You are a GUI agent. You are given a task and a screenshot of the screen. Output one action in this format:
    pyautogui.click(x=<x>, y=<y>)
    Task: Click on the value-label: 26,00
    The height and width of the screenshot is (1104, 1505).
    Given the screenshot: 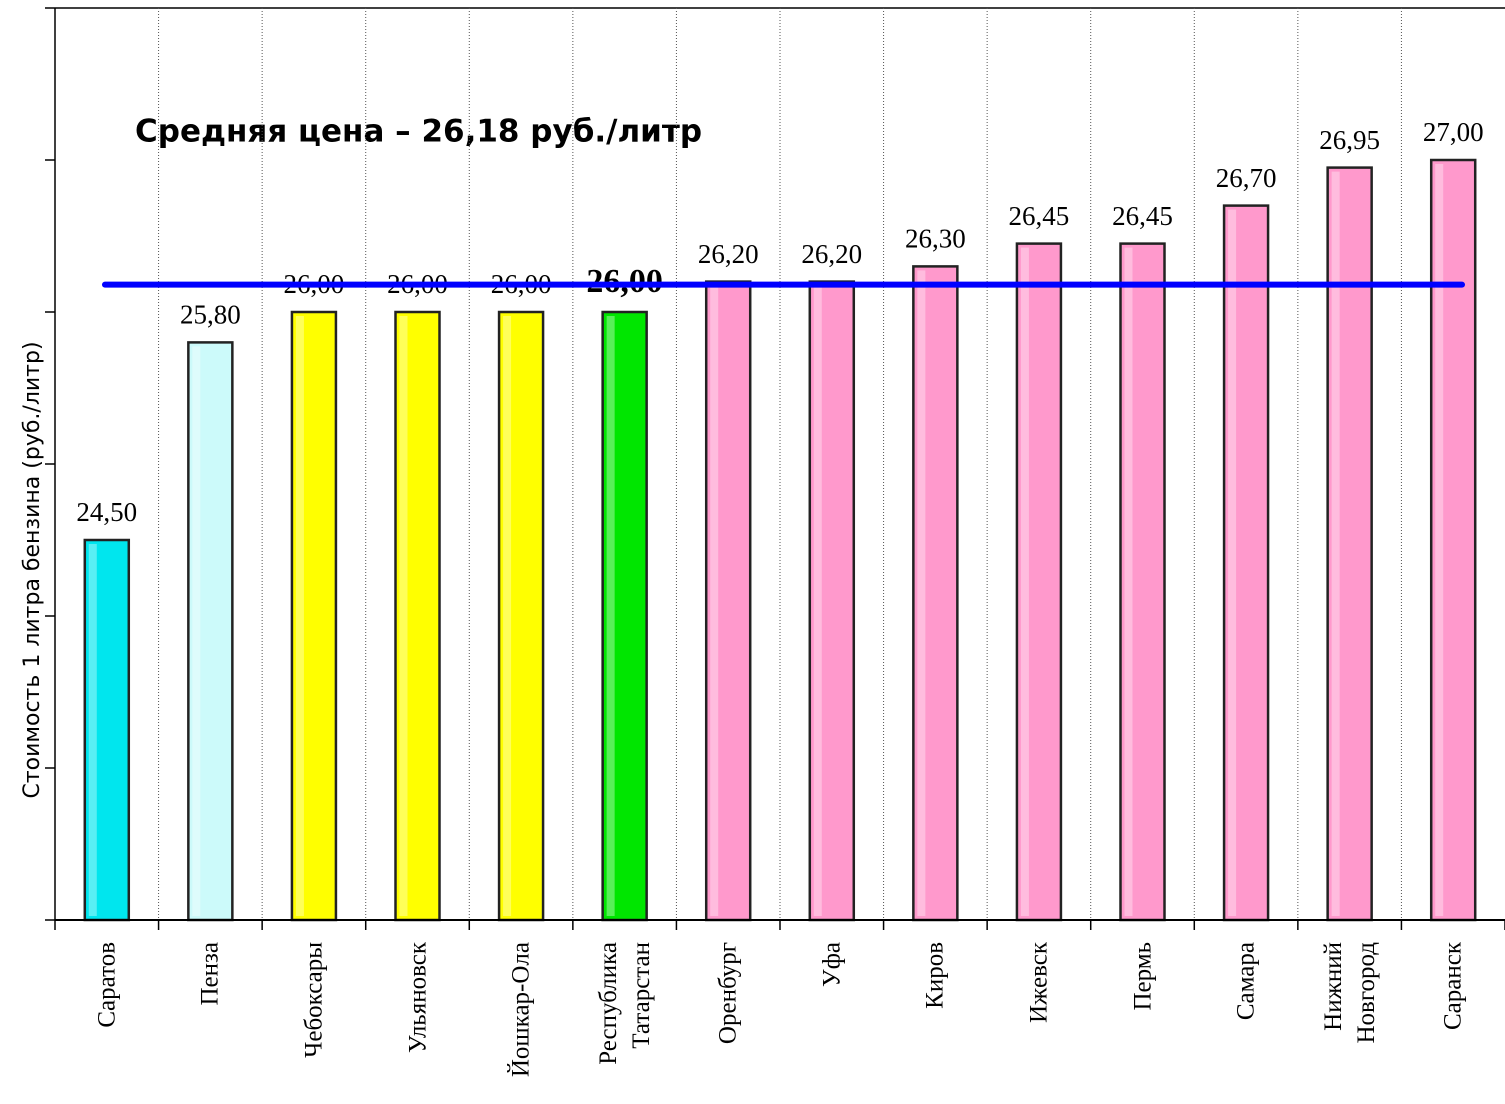 What is the action you would take?
    pyautogui.click(x=624, y=281)
    